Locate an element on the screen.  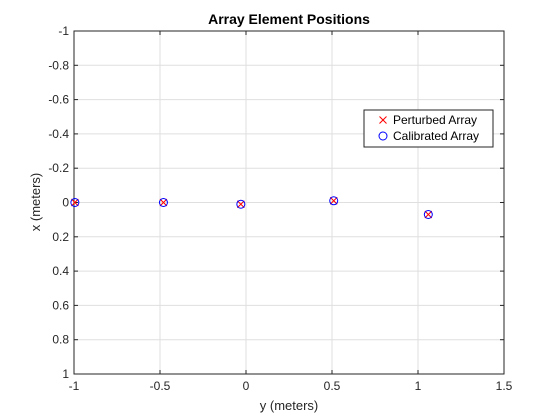
x-tick-label: 0.5 is located at coordinates (332, 386).